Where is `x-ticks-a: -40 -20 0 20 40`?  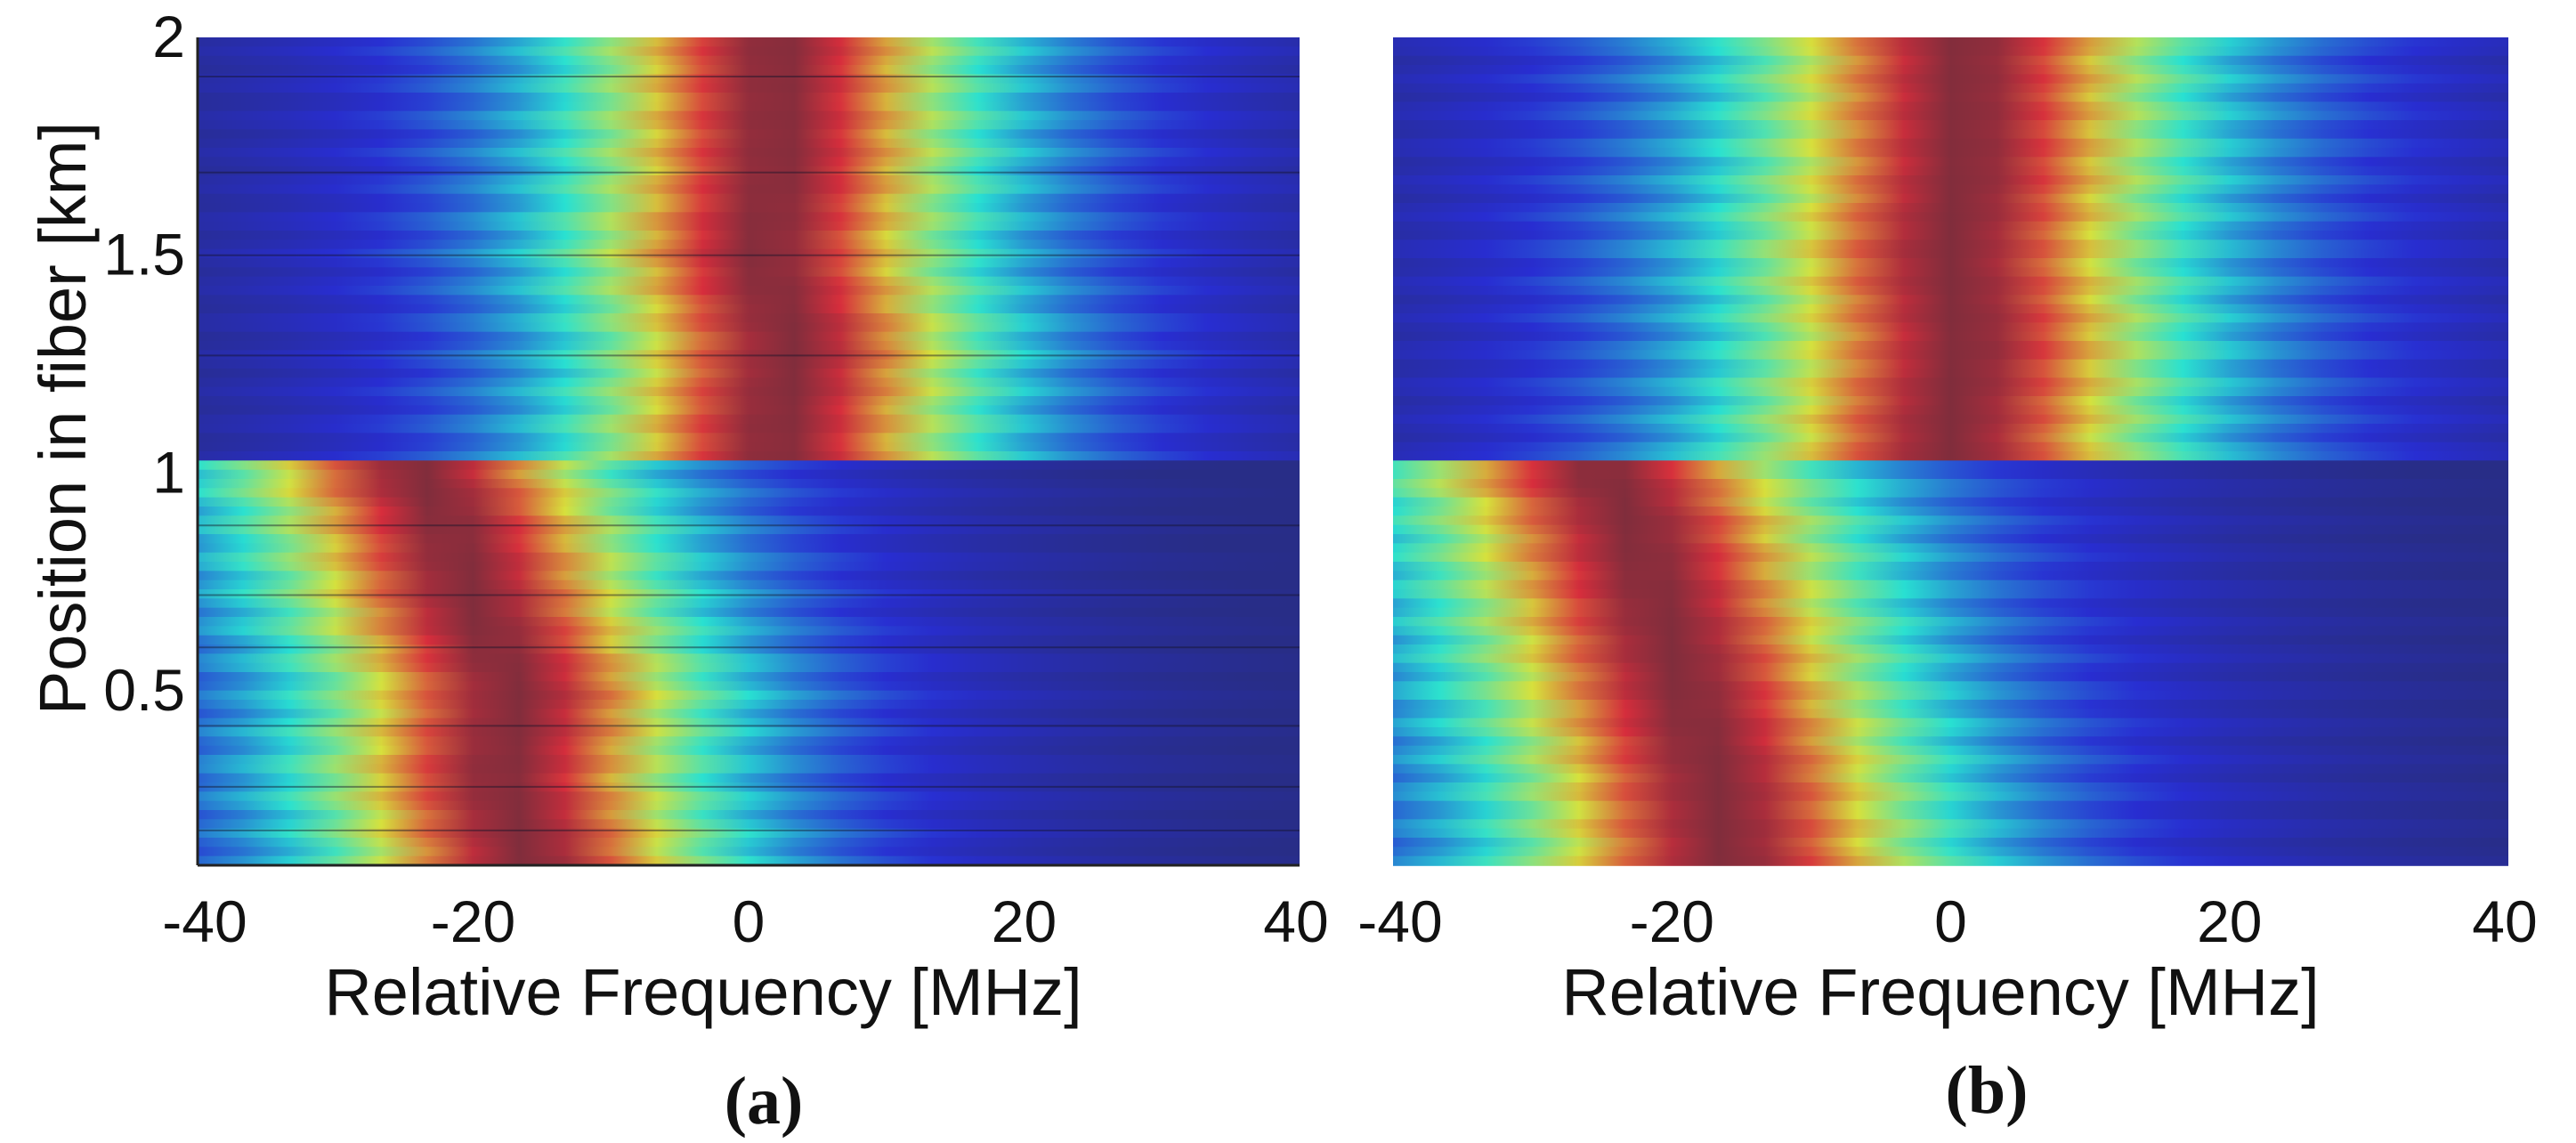 x-ticks-a: -40 -20 0 20 40 is located at coordinates (745, 921).